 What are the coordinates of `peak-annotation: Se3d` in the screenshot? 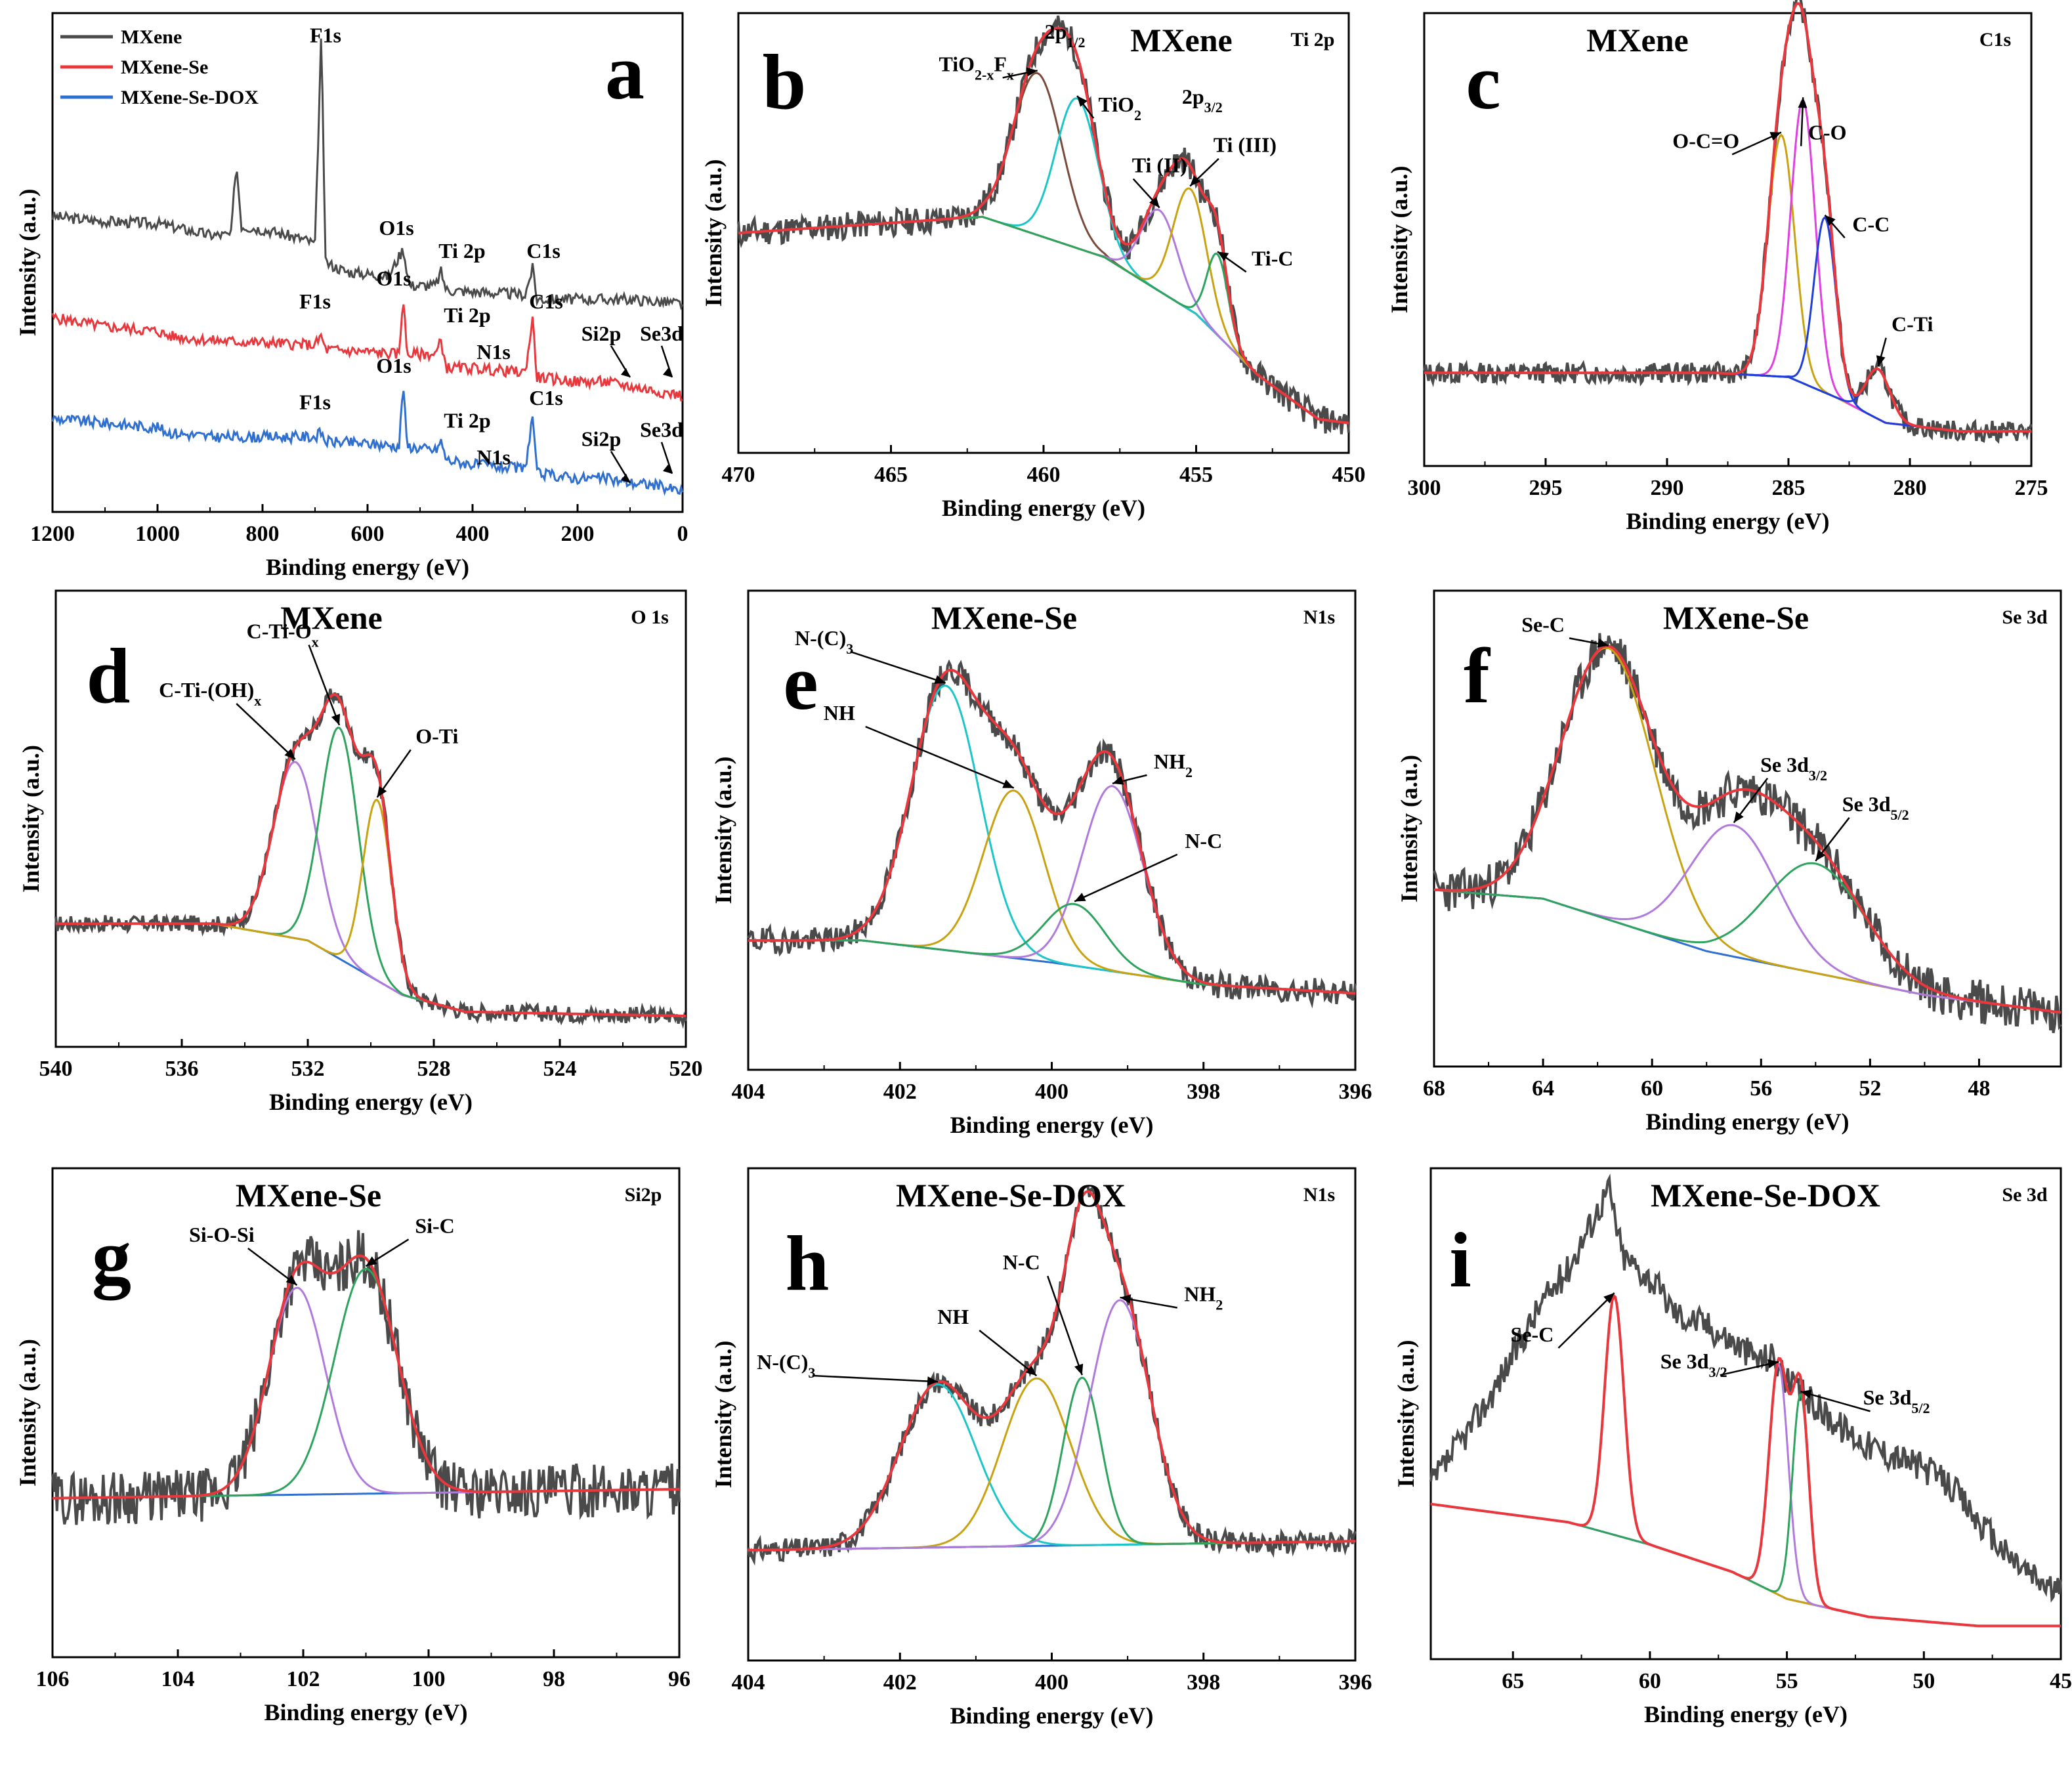 It's located at (662, 430).